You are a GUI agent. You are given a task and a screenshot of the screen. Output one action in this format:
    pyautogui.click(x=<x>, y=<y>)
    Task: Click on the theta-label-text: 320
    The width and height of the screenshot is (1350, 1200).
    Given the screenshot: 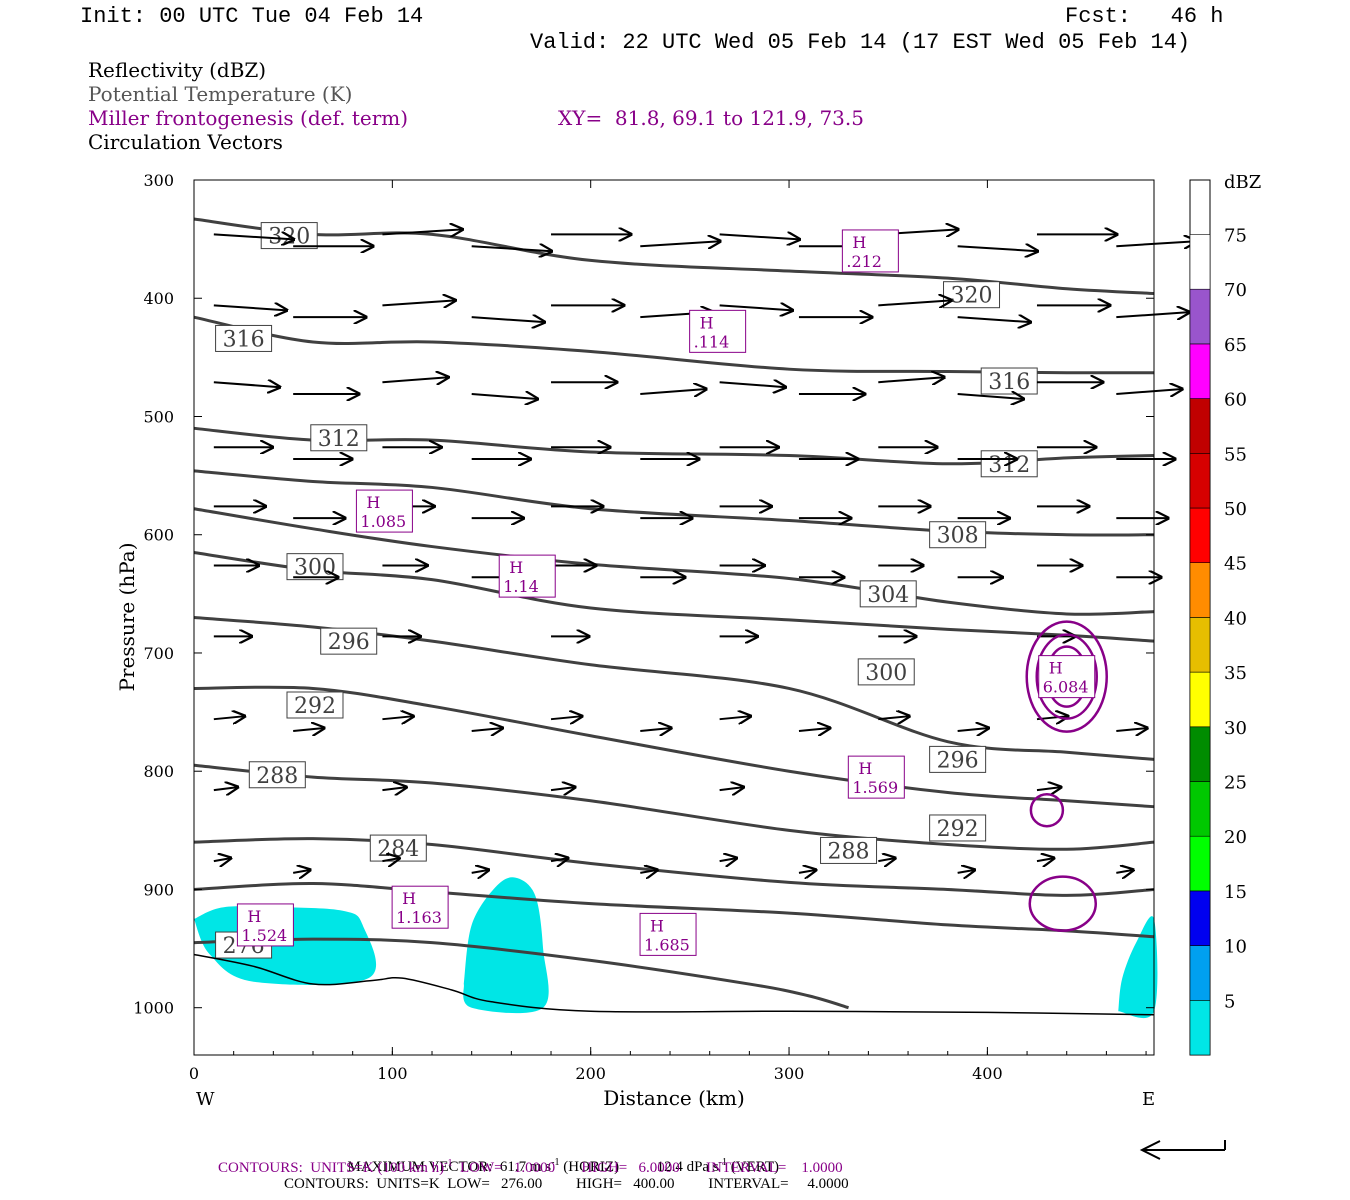 What is the action you would take?
    pyautogui.click(x=972, y=296)
    